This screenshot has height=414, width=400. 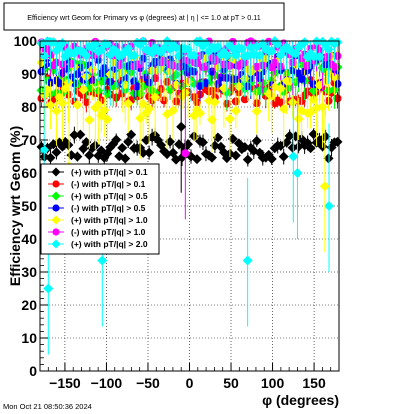 I want to click on series-group, so click(x=189, y=146).